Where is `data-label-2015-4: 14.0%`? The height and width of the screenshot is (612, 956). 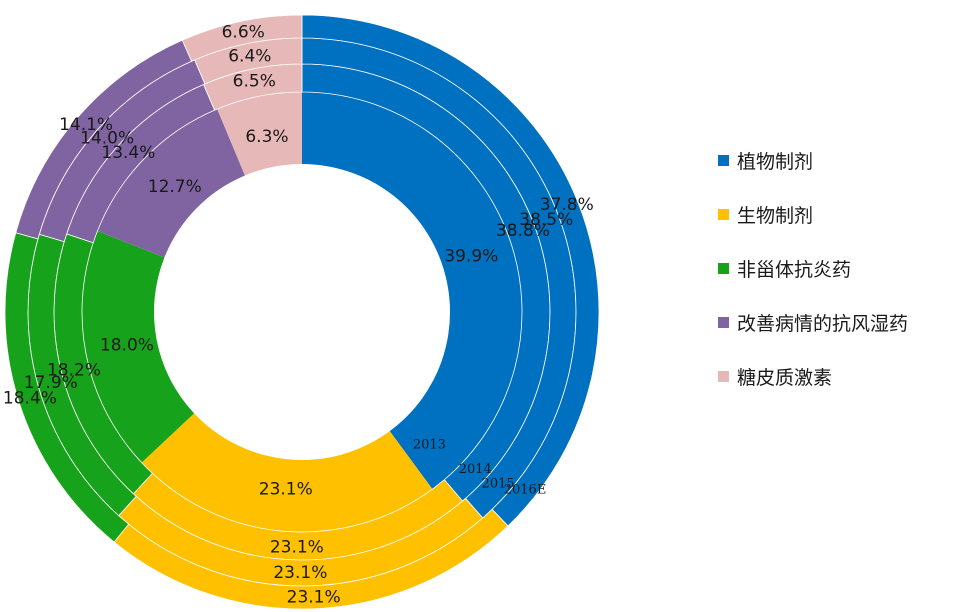
data-label-2015-4: 14.0% is located at coordinates (107, 138).